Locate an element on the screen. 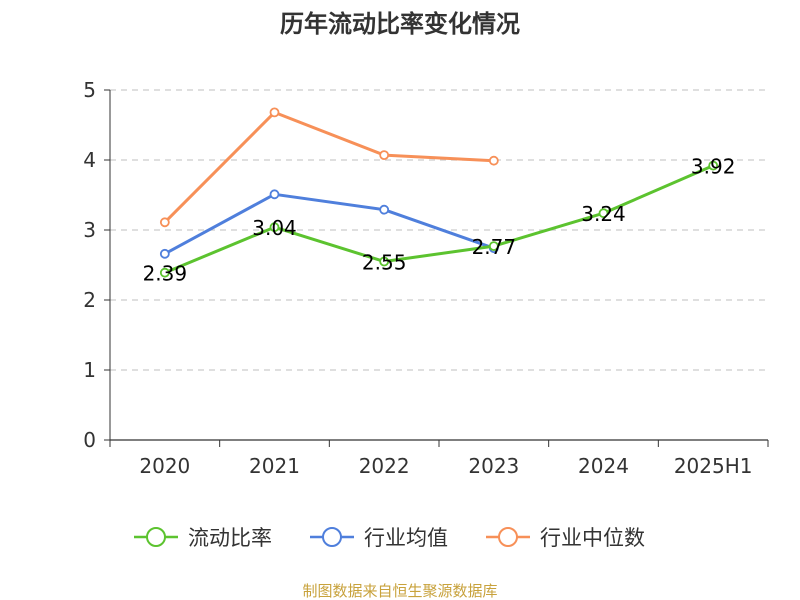  y-tick-label: 1 is located at coordinates (89, 370).